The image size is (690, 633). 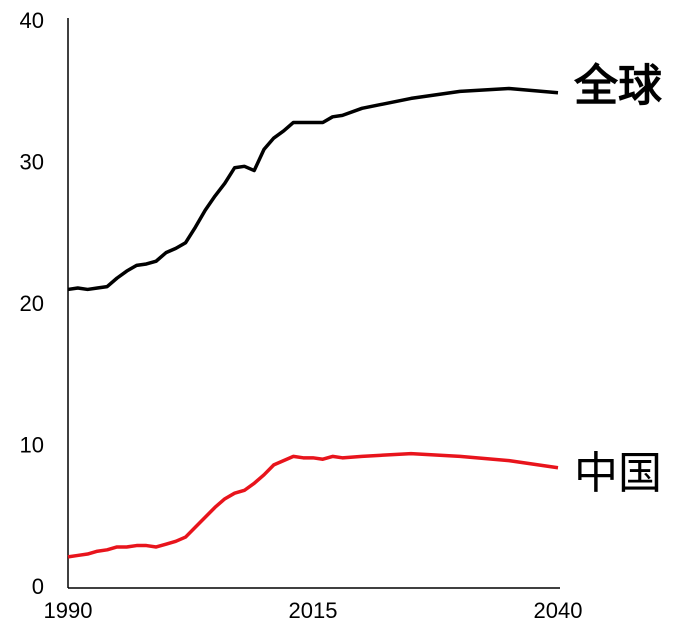 I want to click on x-tick-label: 1990, so click(x=68, y=610).